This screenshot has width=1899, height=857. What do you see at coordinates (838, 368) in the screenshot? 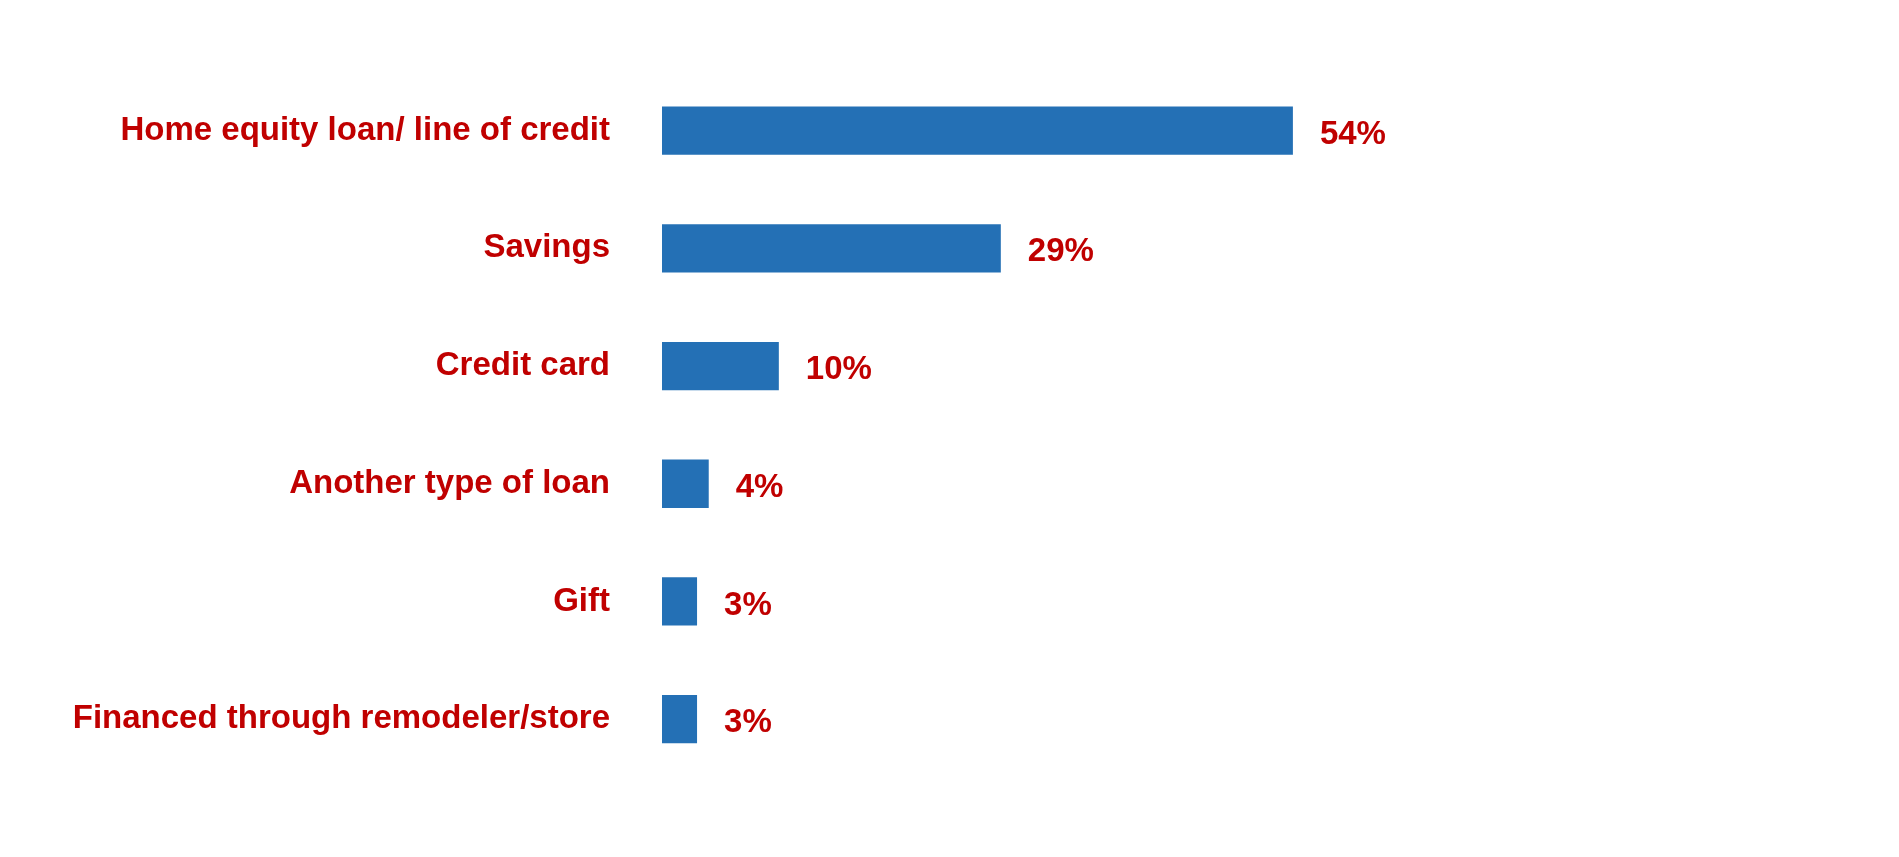
I see `data-label: 10%` at bounding box center [838, 368].